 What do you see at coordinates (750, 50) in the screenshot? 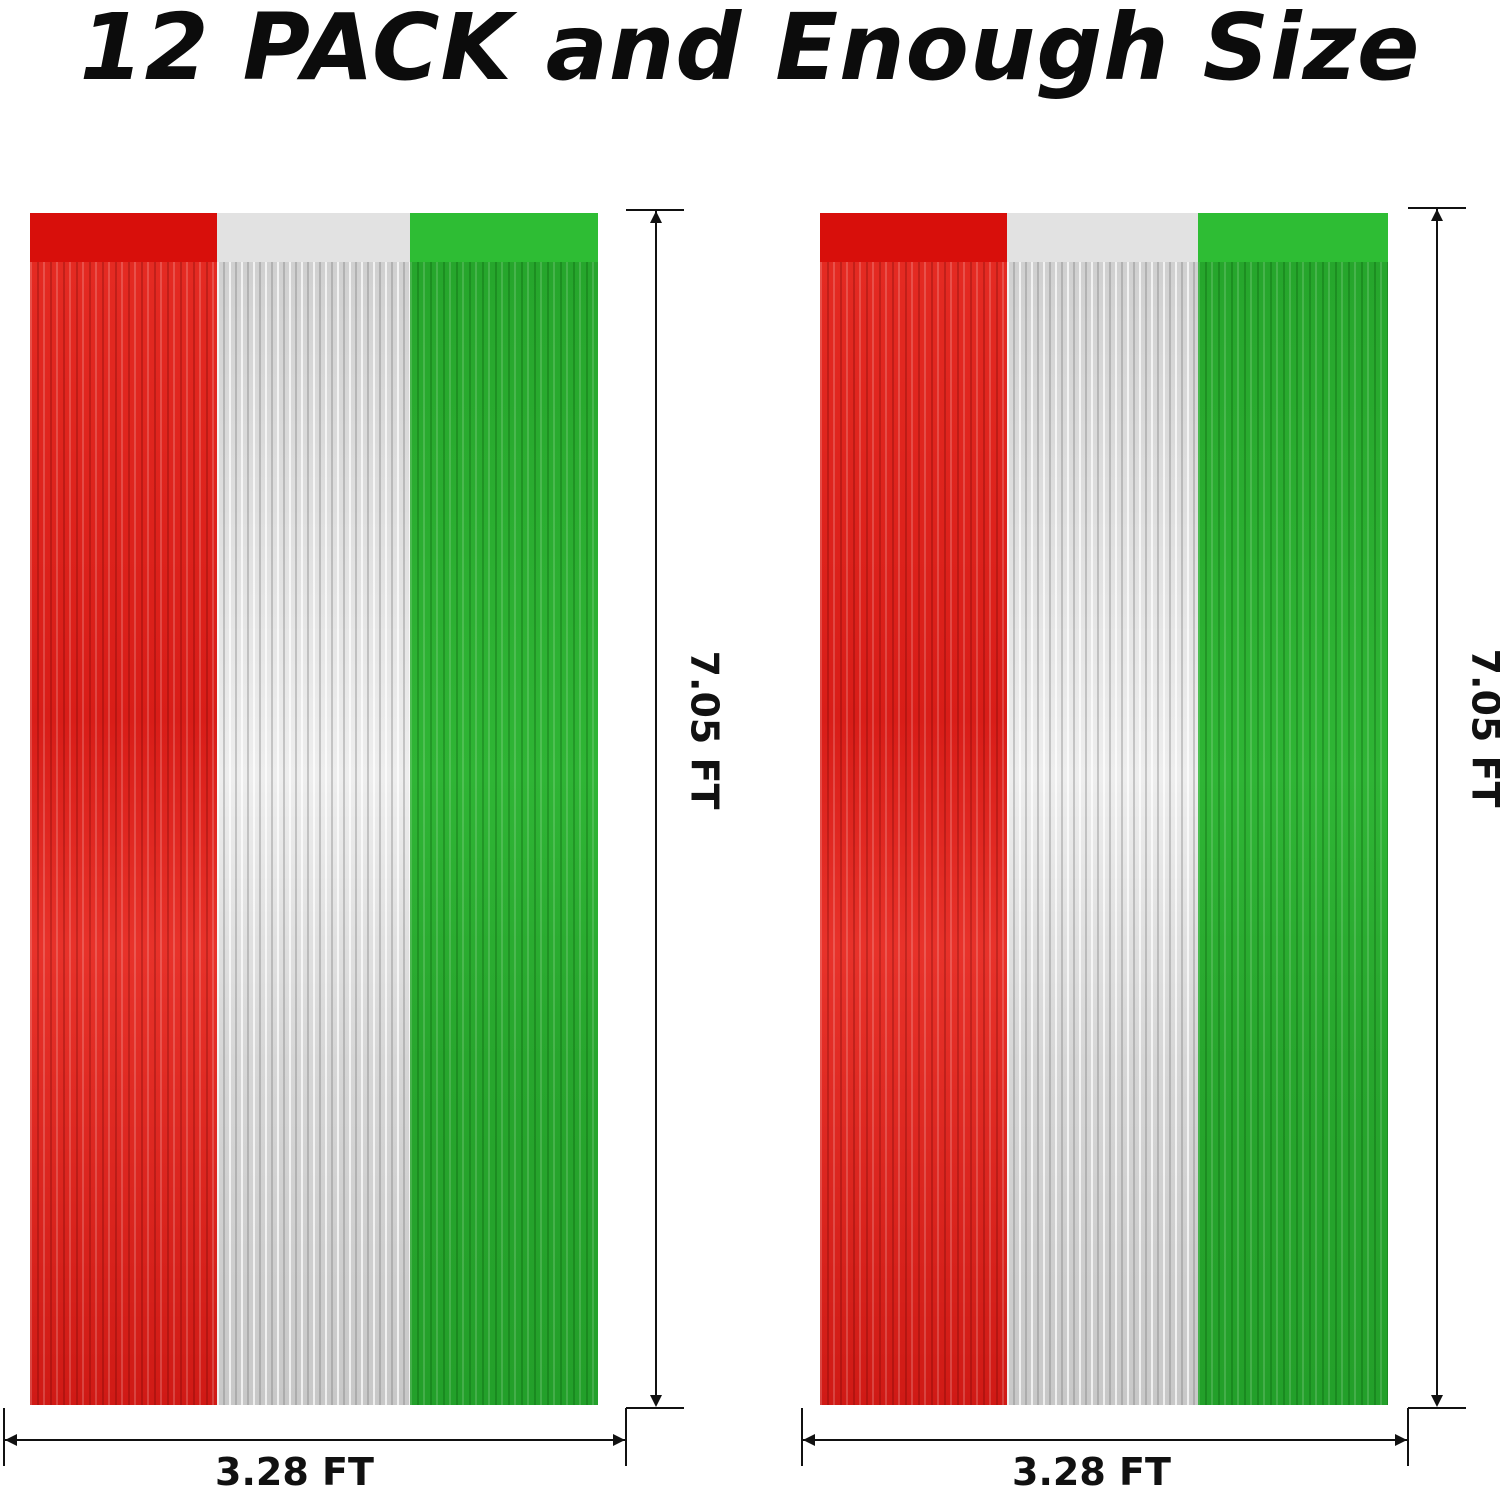
I see `headline: 12 PACK and Enough Size` at bounding box center [750, 50].